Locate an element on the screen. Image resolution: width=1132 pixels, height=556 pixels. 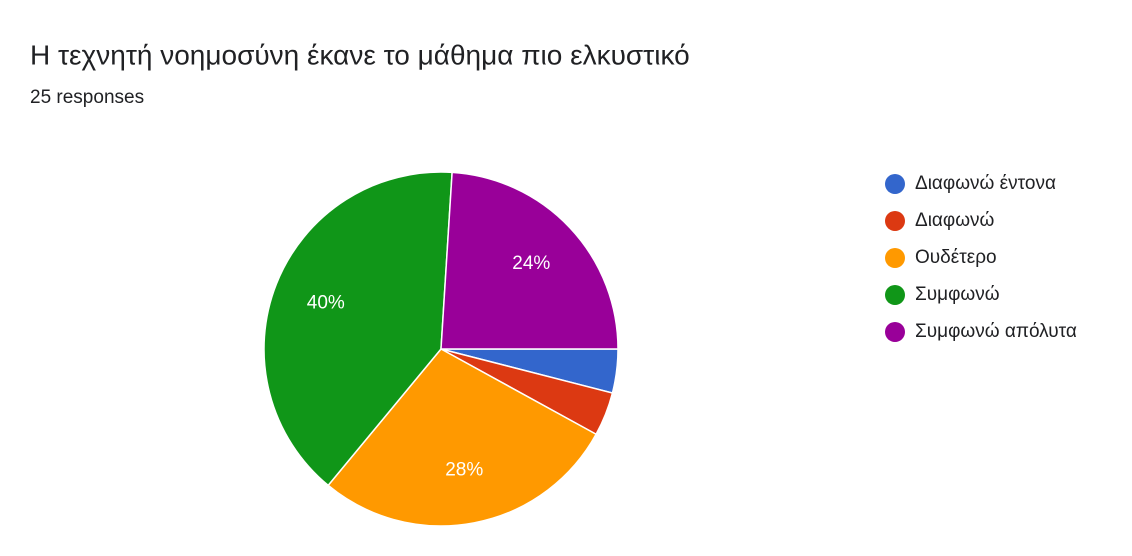
legend-label: Διαφωνώ is located at coordinates (955, 220).